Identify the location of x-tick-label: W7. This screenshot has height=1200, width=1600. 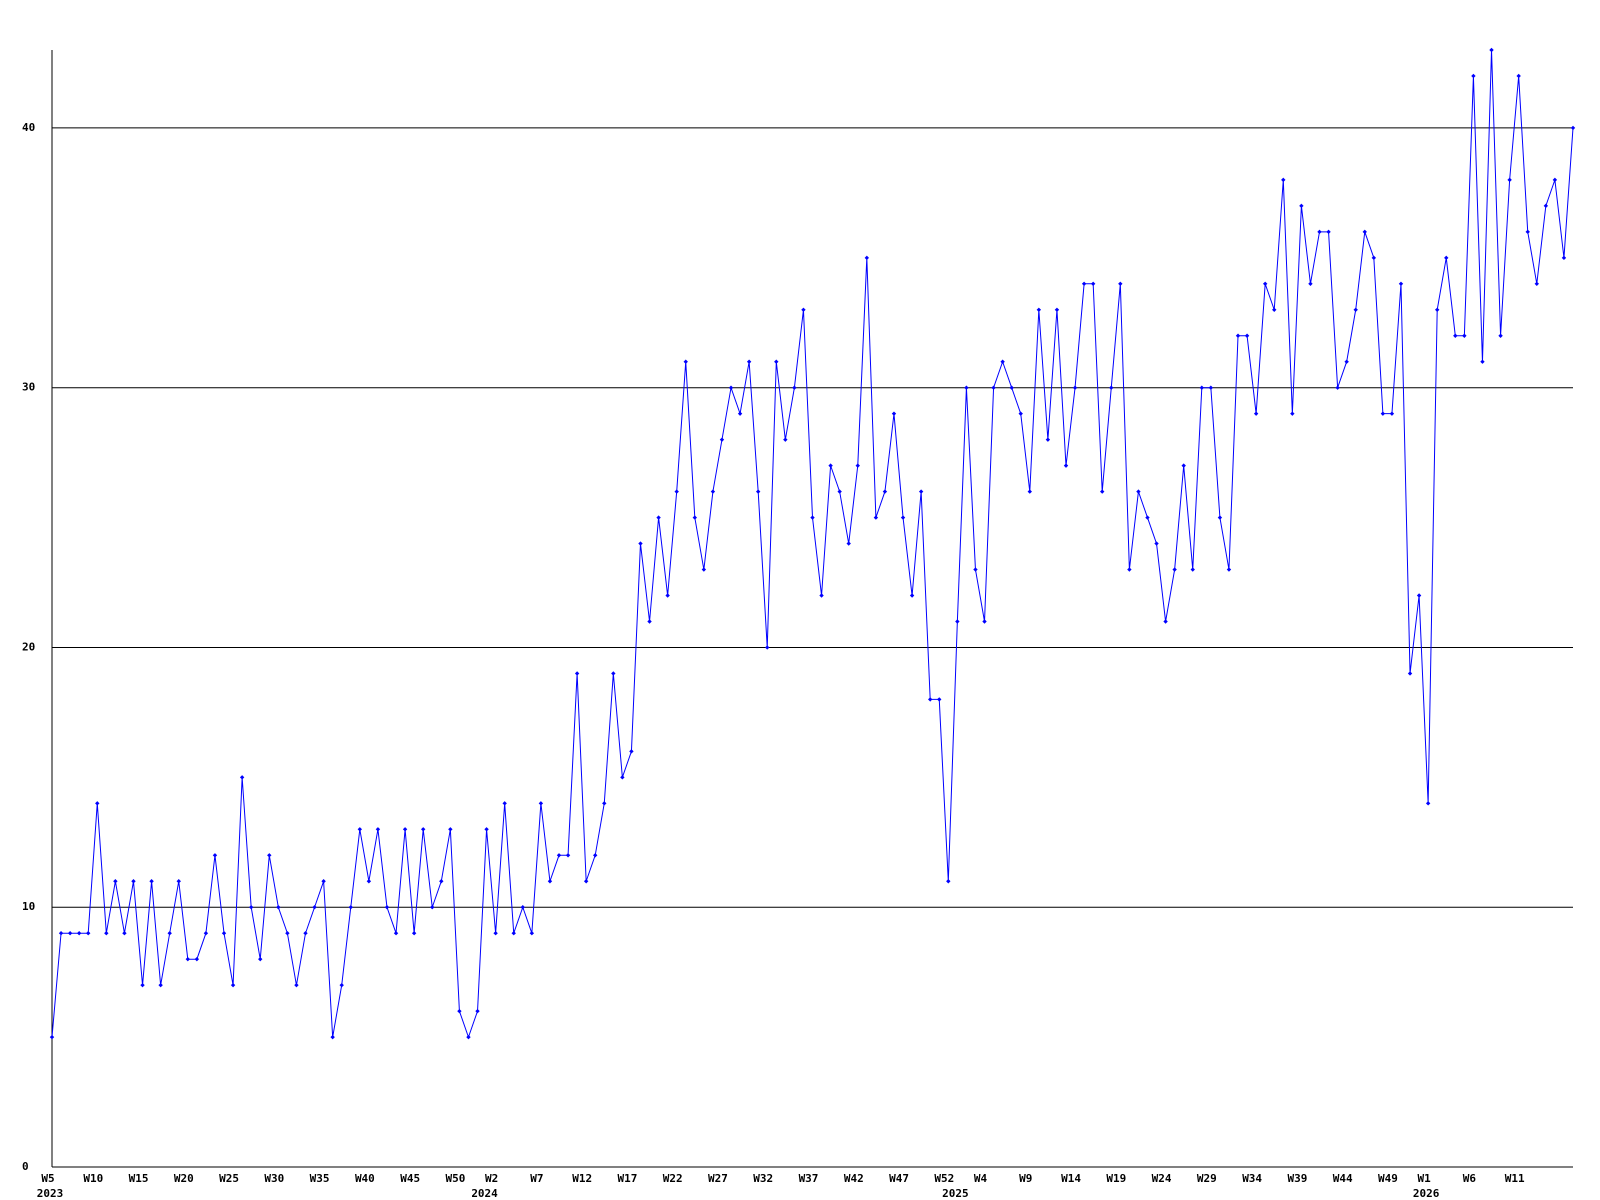
(536, 1178).